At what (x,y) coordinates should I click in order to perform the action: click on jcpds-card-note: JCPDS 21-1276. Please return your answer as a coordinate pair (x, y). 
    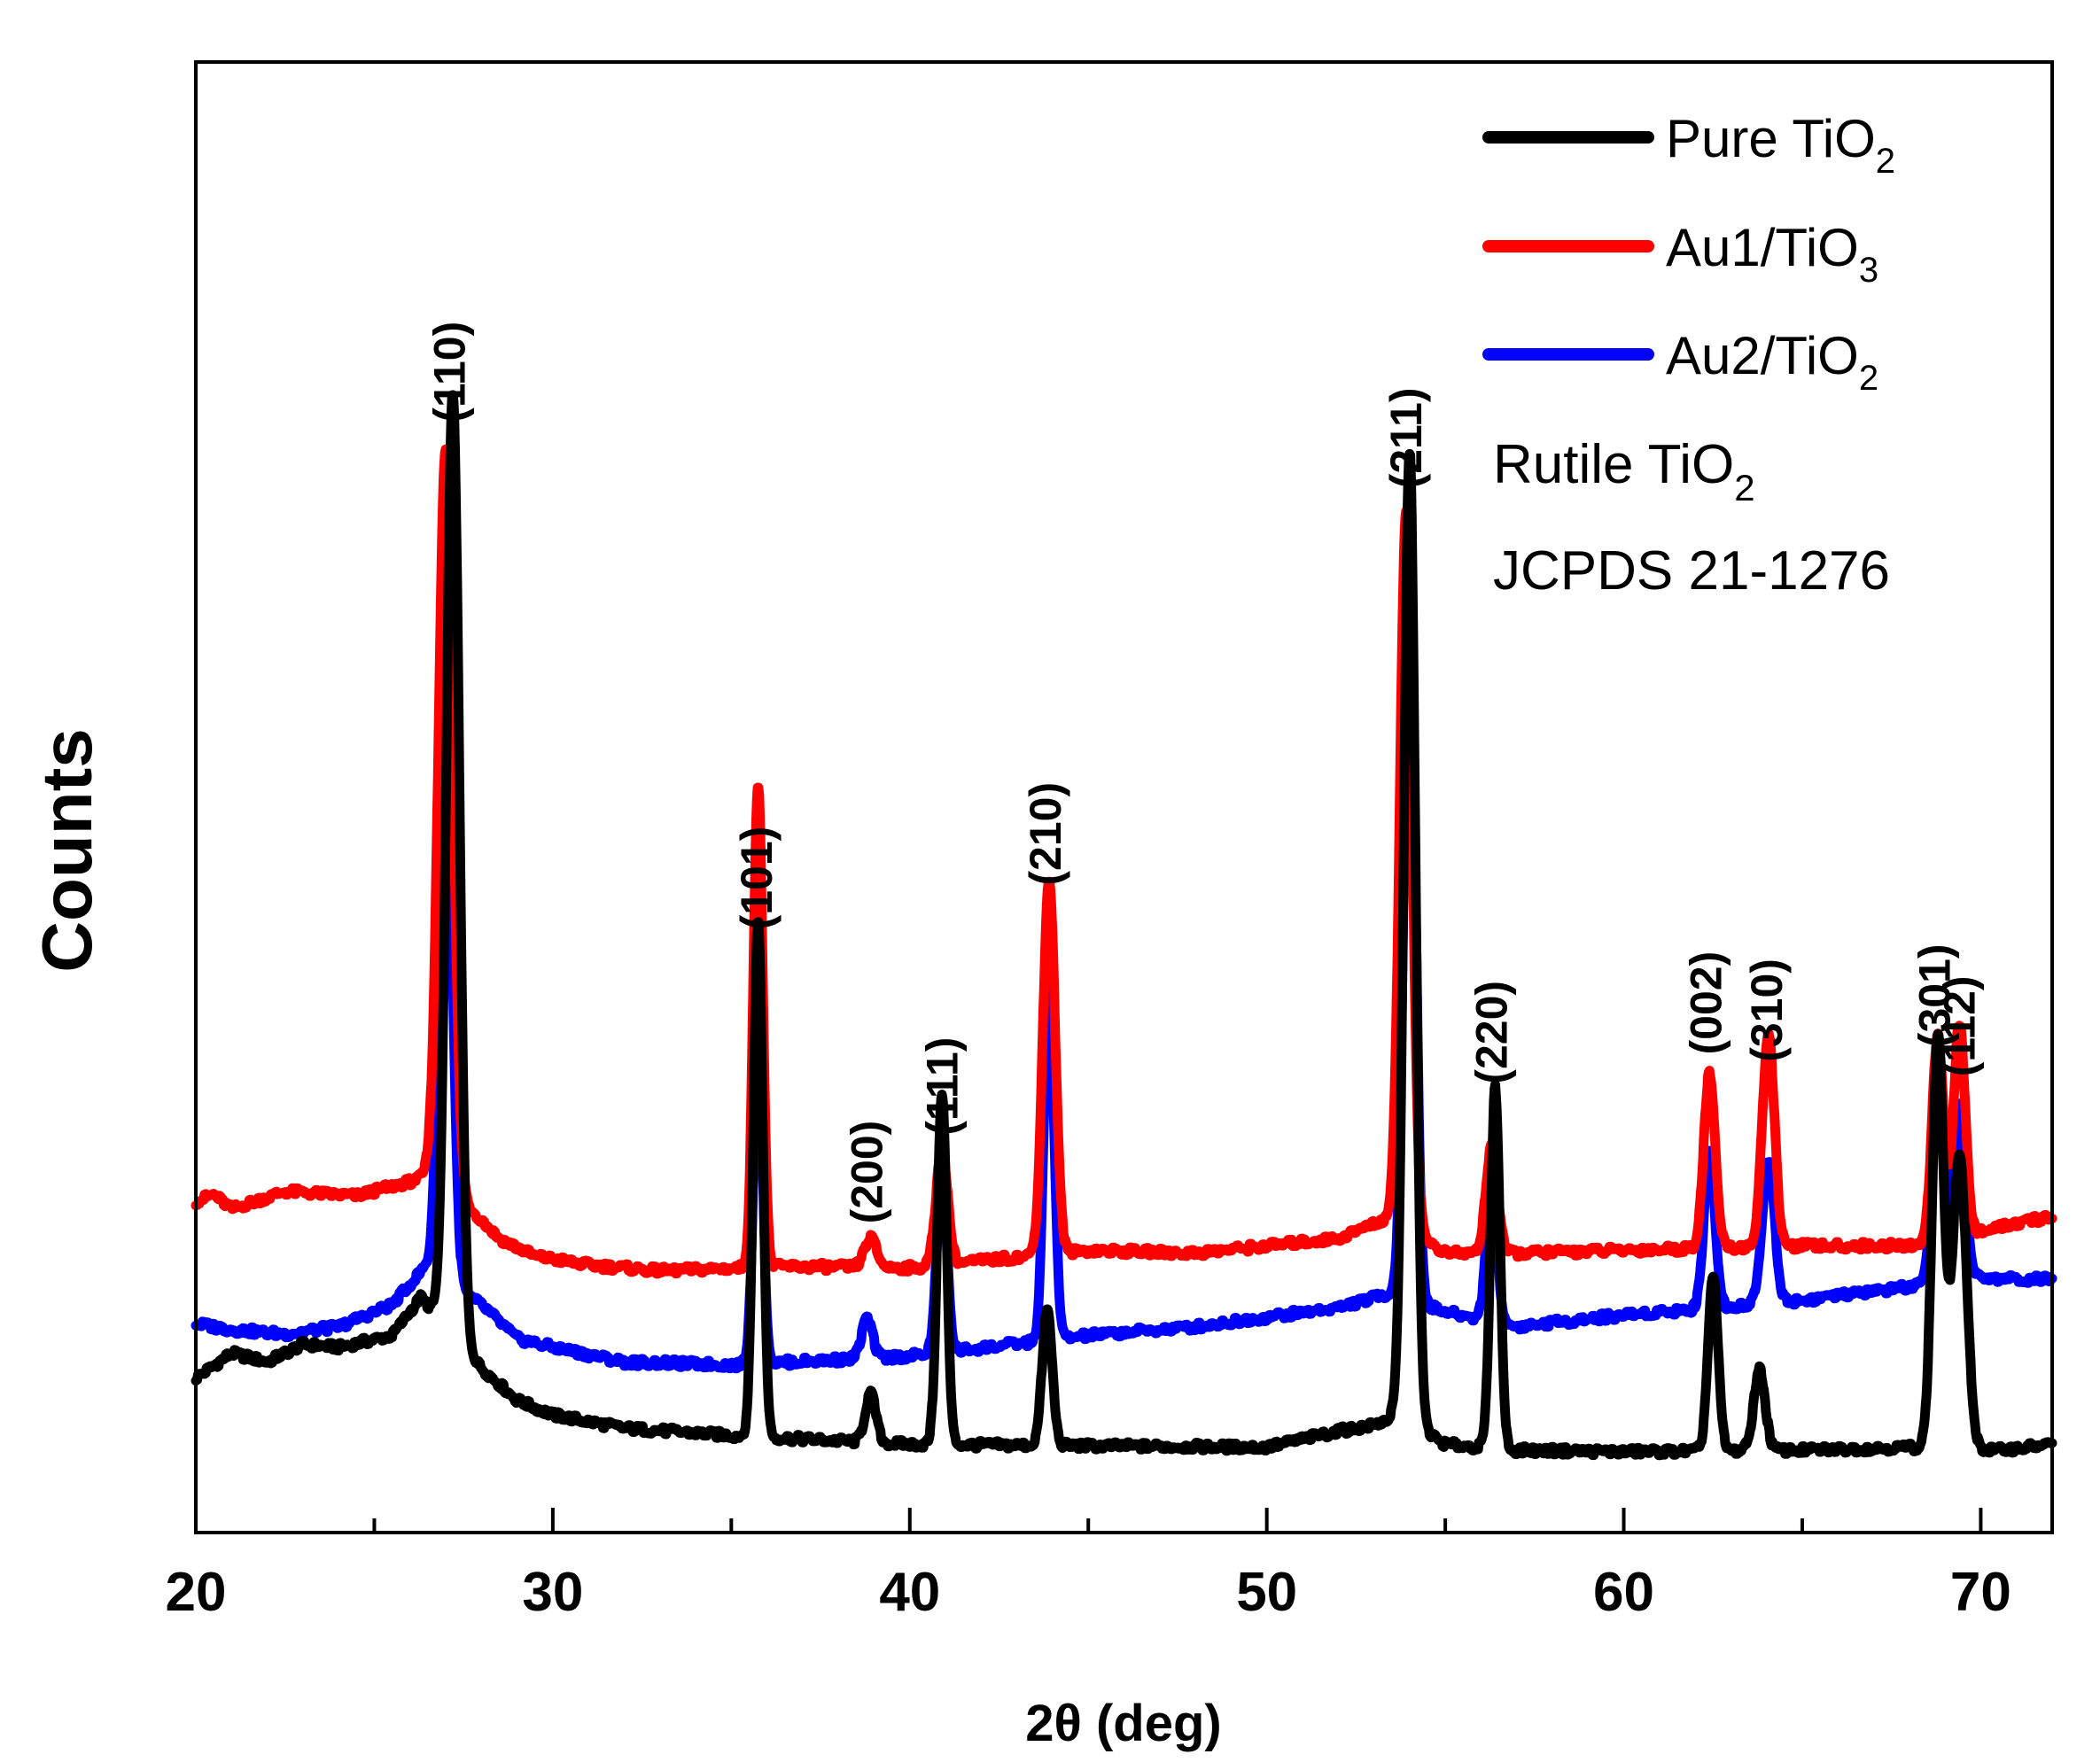
    Looking at the image, I should click on (1691, 571).